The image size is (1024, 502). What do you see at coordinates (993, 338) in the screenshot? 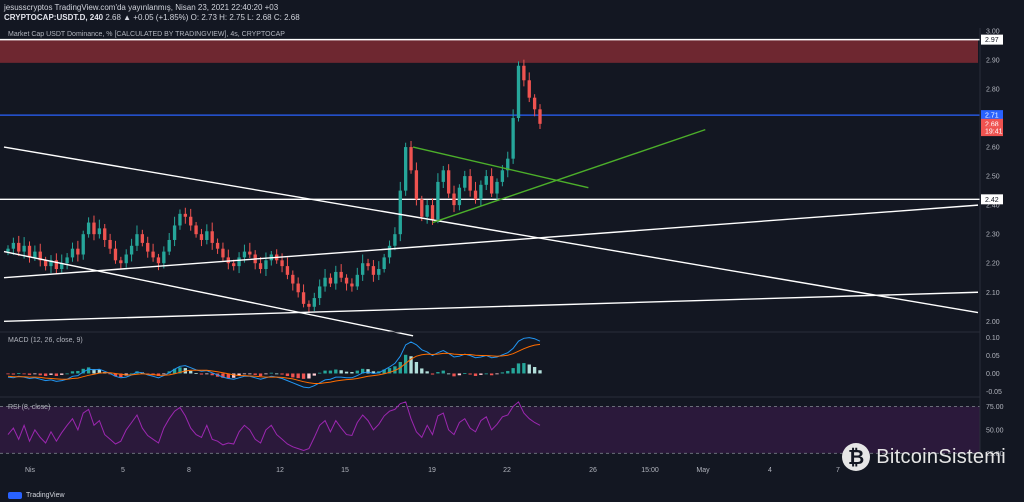
I see `macd-tick-label: 0.10` at bounding box center [993, 338].